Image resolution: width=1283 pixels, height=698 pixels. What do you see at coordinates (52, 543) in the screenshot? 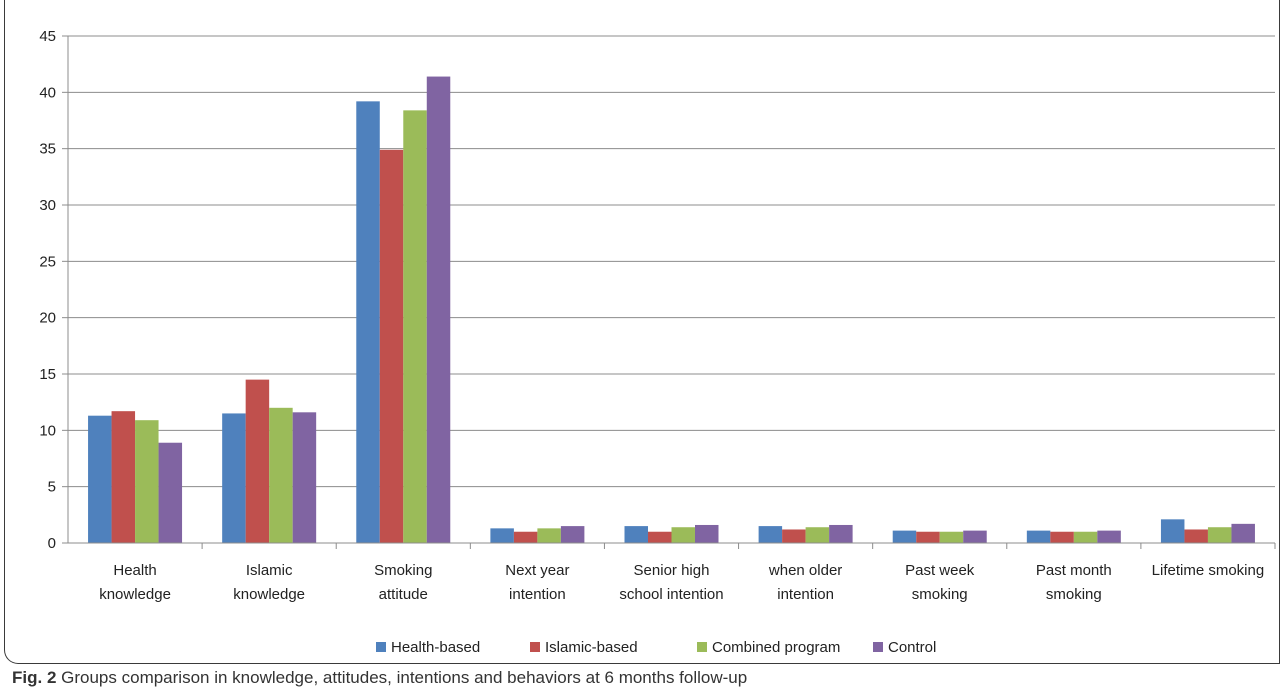
I see `y-tick-label: 0` at bounding box center [52, 543].